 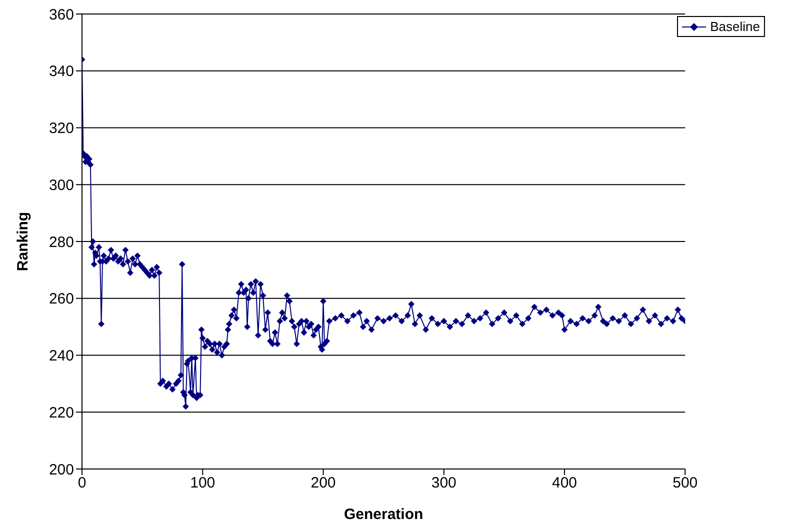 What do you see at coordinates (61, 71) in the screenshot?
I see `y-tick-label: 340` at bounding box center [61, 71].